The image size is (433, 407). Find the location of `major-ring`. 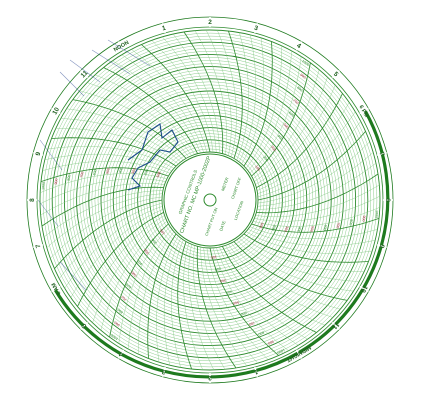

major-ring is located at coordinates (210, 200).